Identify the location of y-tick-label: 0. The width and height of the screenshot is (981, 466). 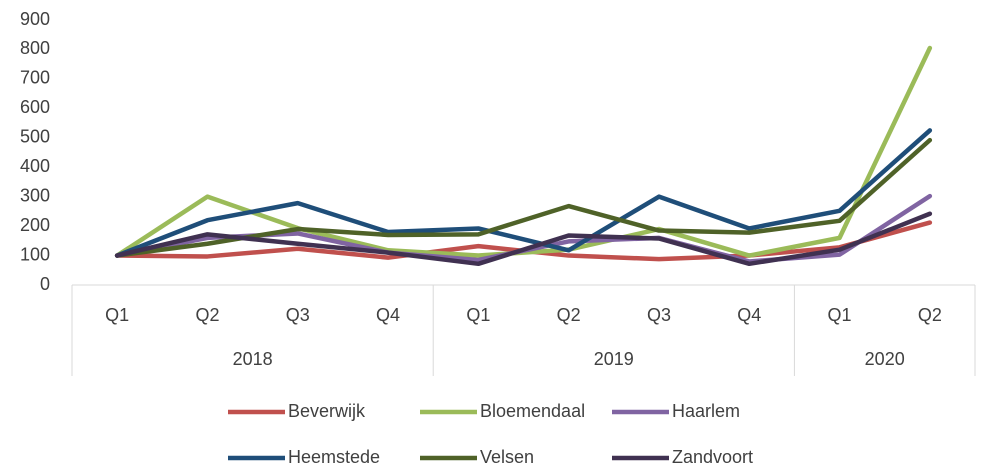
(45, 284).